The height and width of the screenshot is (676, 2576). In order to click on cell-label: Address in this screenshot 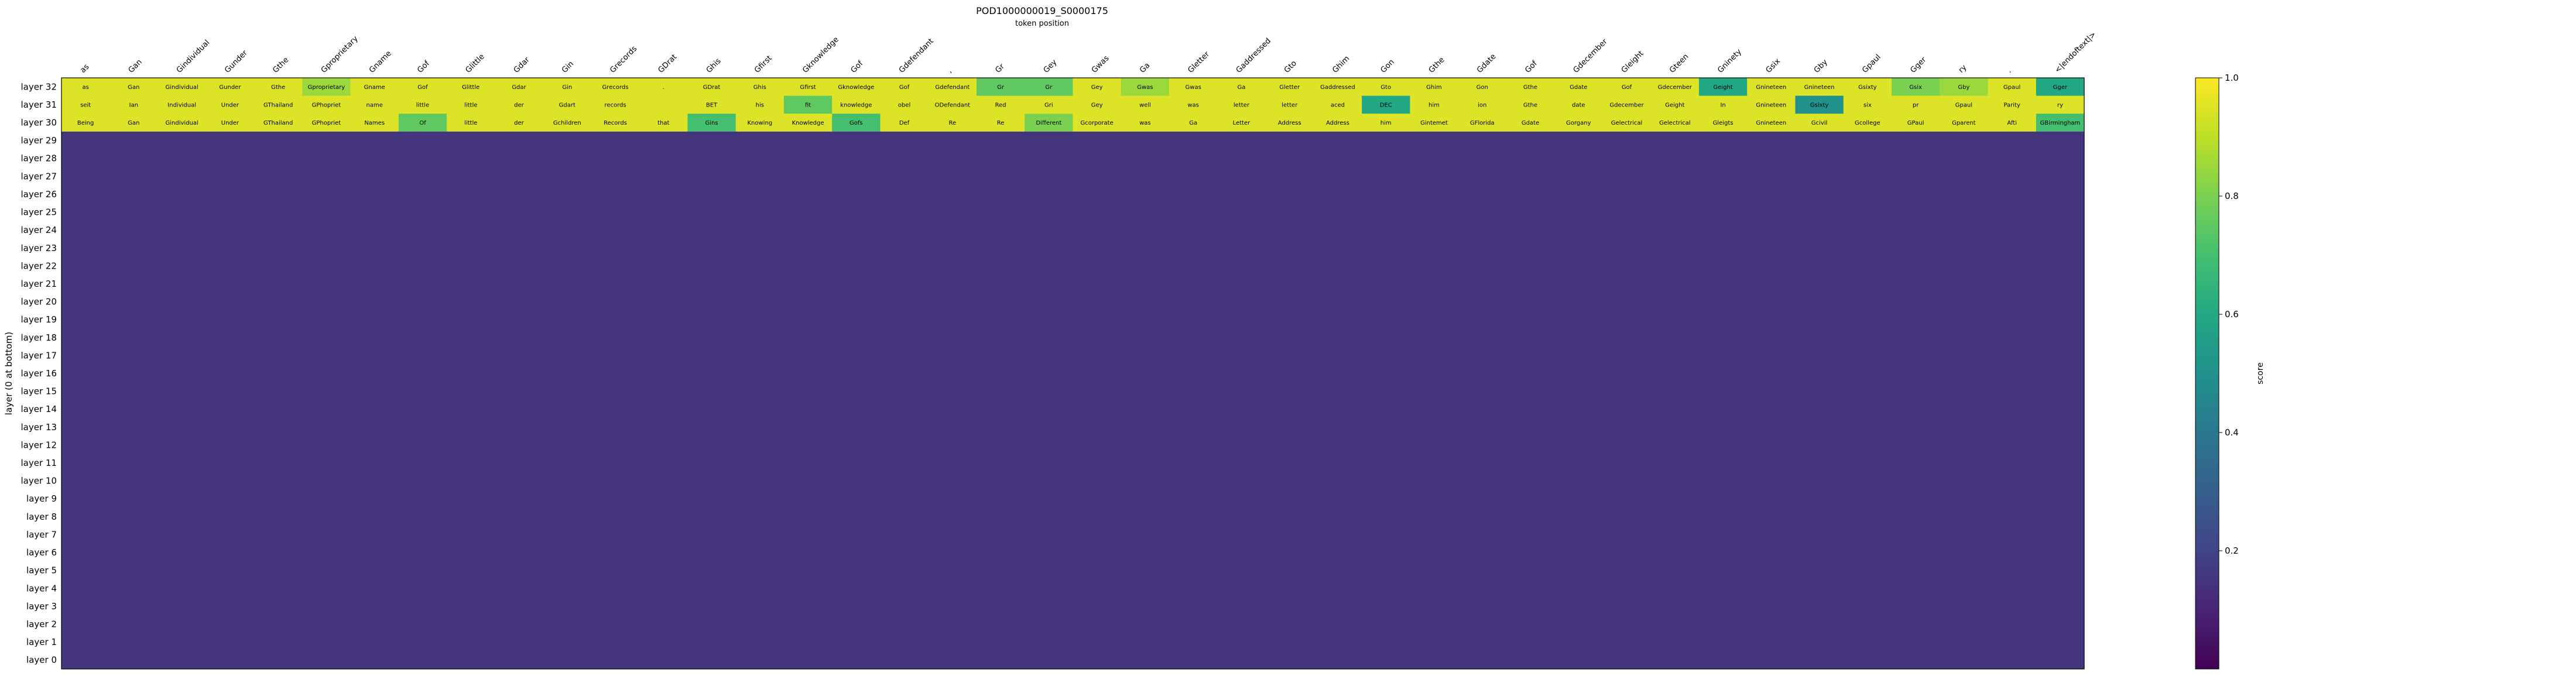, I will do `click(1289, 123)`.